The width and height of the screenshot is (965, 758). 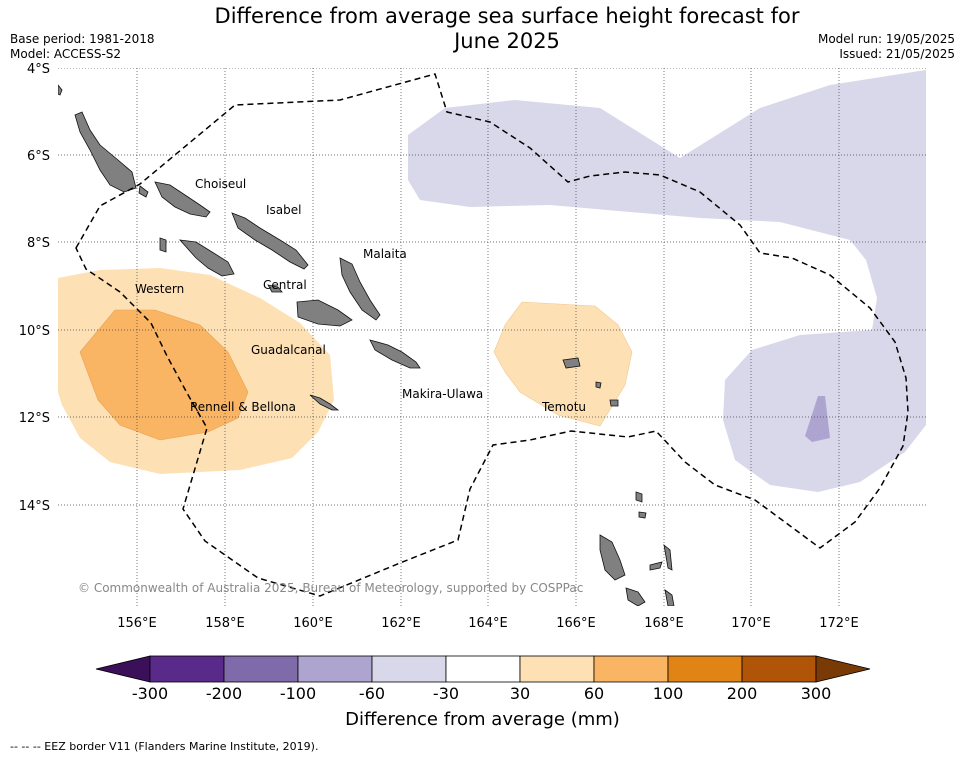 What do you see at coordinates (614, 403) in the screenshot?
I see `vanikoro-island` at bounding box center [614, 403].